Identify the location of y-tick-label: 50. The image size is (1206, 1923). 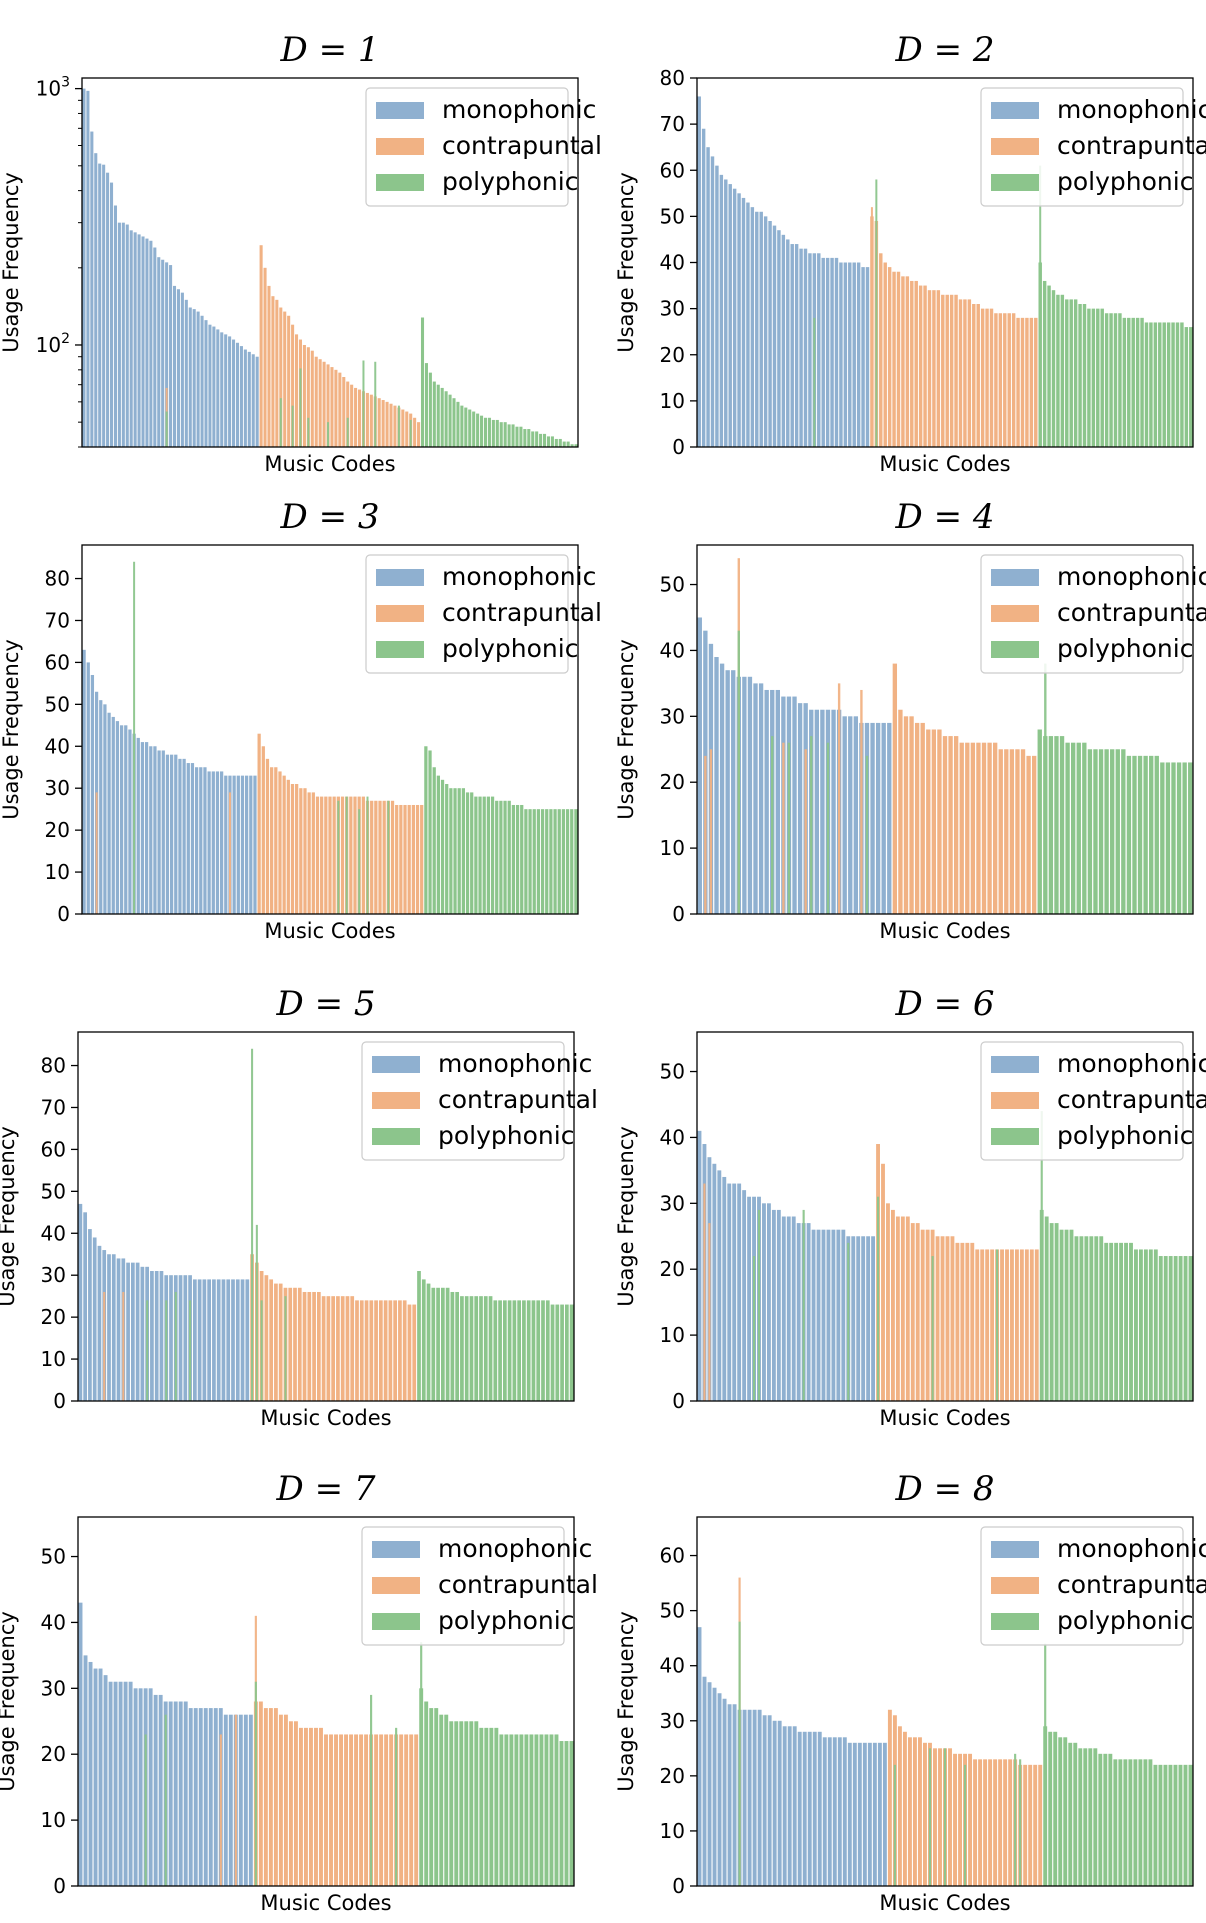
(672, 1611).